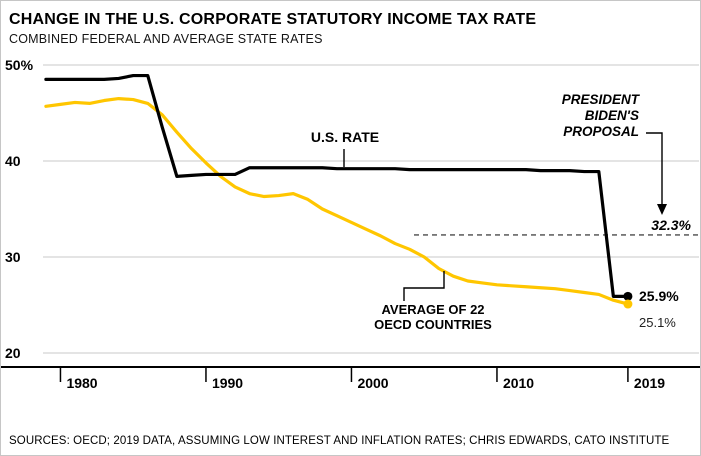  What do you see at coordinates (671, 225) in the screenshot?
I see `proposal-value-label: 32.3%` at bounding box center [671, 225].